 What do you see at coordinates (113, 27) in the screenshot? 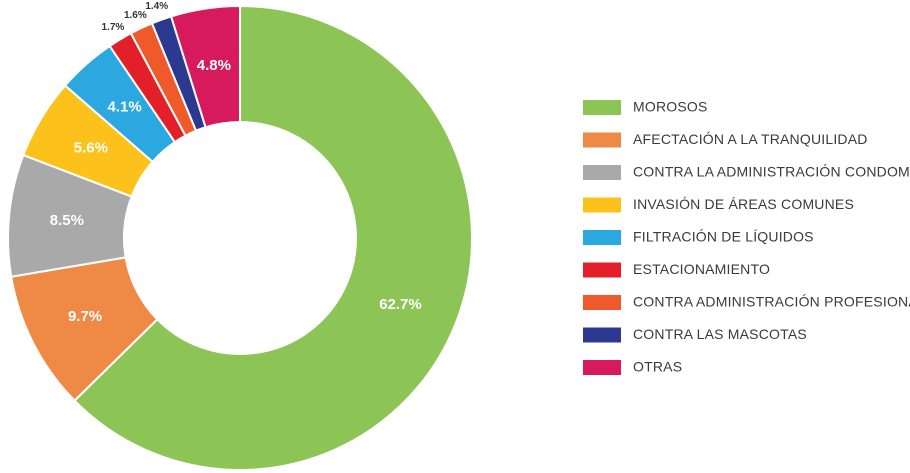
I see `slice-label: 1.7%` at bounding box center [113, 27].